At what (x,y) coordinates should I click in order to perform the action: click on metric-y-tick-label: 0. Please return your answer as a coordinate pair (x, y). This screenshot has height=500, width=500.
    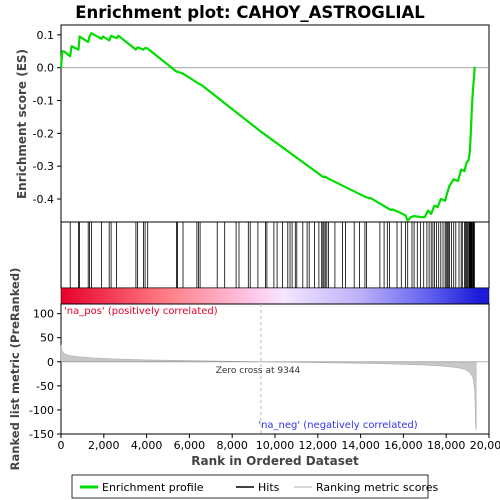
    Looking at the image, I should click on (50, 362).